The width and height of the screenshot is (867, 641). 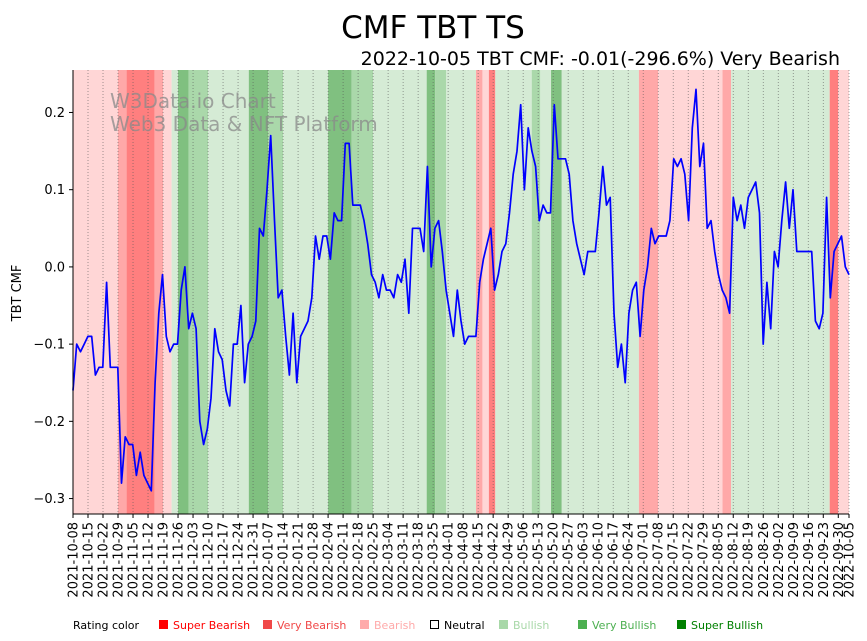 What do you see at coordinates (599, 560) in the screenshot?
I see `x-tick-label: 2022-06-10` at bounding box center [599, 560].